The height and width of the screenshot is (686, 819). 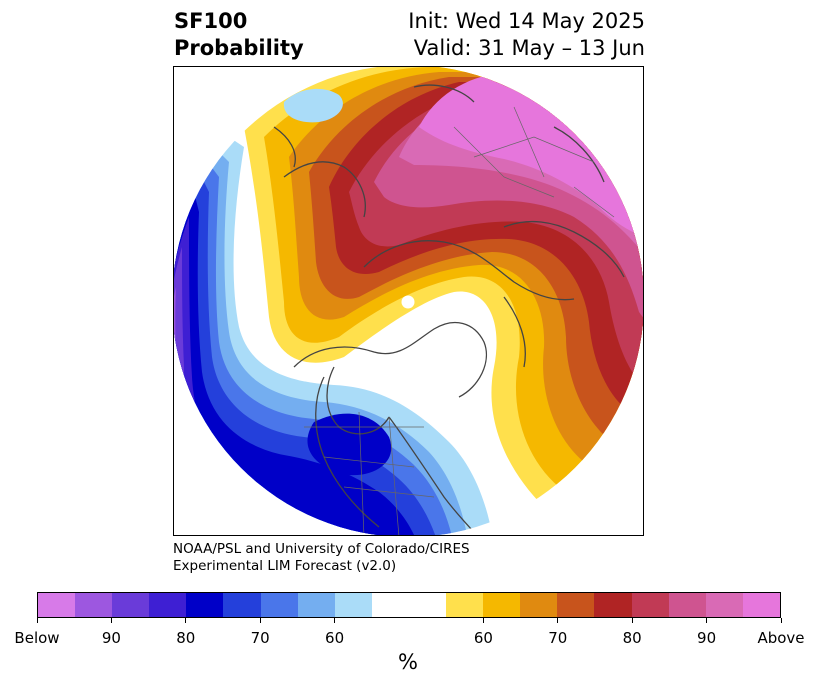 What do you see at coordinates (408, 662) in the screenshot?
I see `colorbar-unit: %` at bounding box center [408, 662].